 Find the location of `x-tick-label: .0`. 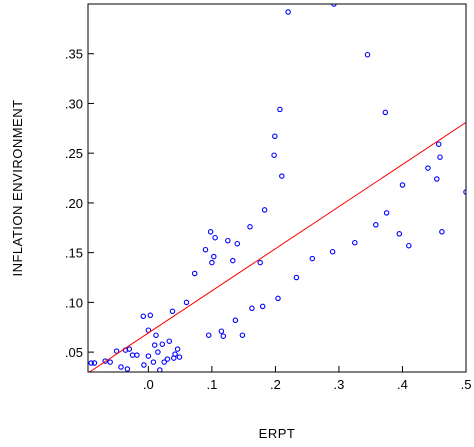

x-tick-label: .0 is located at coordinates (148, 384).